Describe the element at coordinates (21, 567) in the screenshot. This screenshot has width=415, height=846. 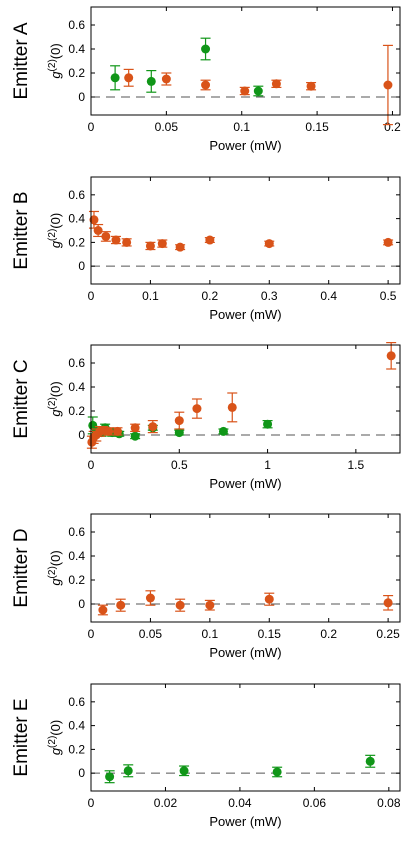
I see `p4-emitter-label: Emitter D` at that location.